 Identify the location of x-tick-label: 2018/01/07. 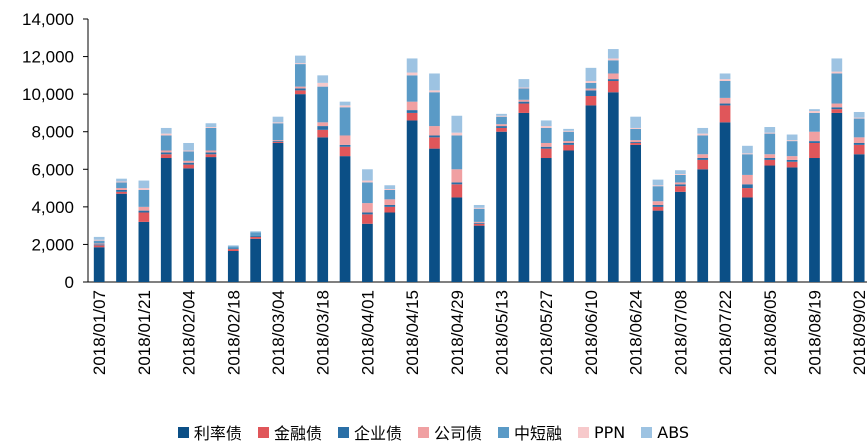
(99, 332).